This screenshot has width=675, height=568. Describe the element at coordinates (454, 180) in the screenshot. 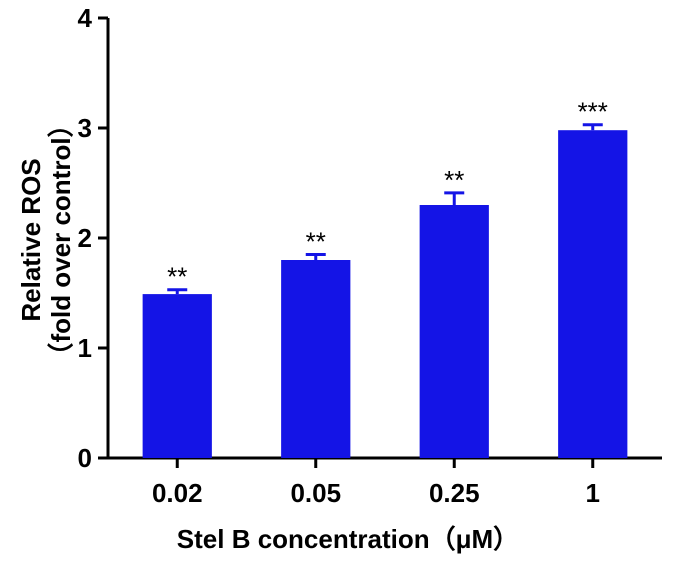

I see `significance-label-2: **` at that location.